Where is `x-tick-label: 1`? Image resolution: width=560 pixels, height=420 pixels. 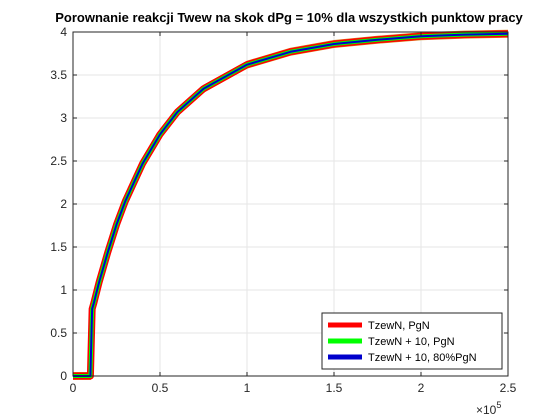 x-tick-label: 1 is located at coordinates (247, 388).